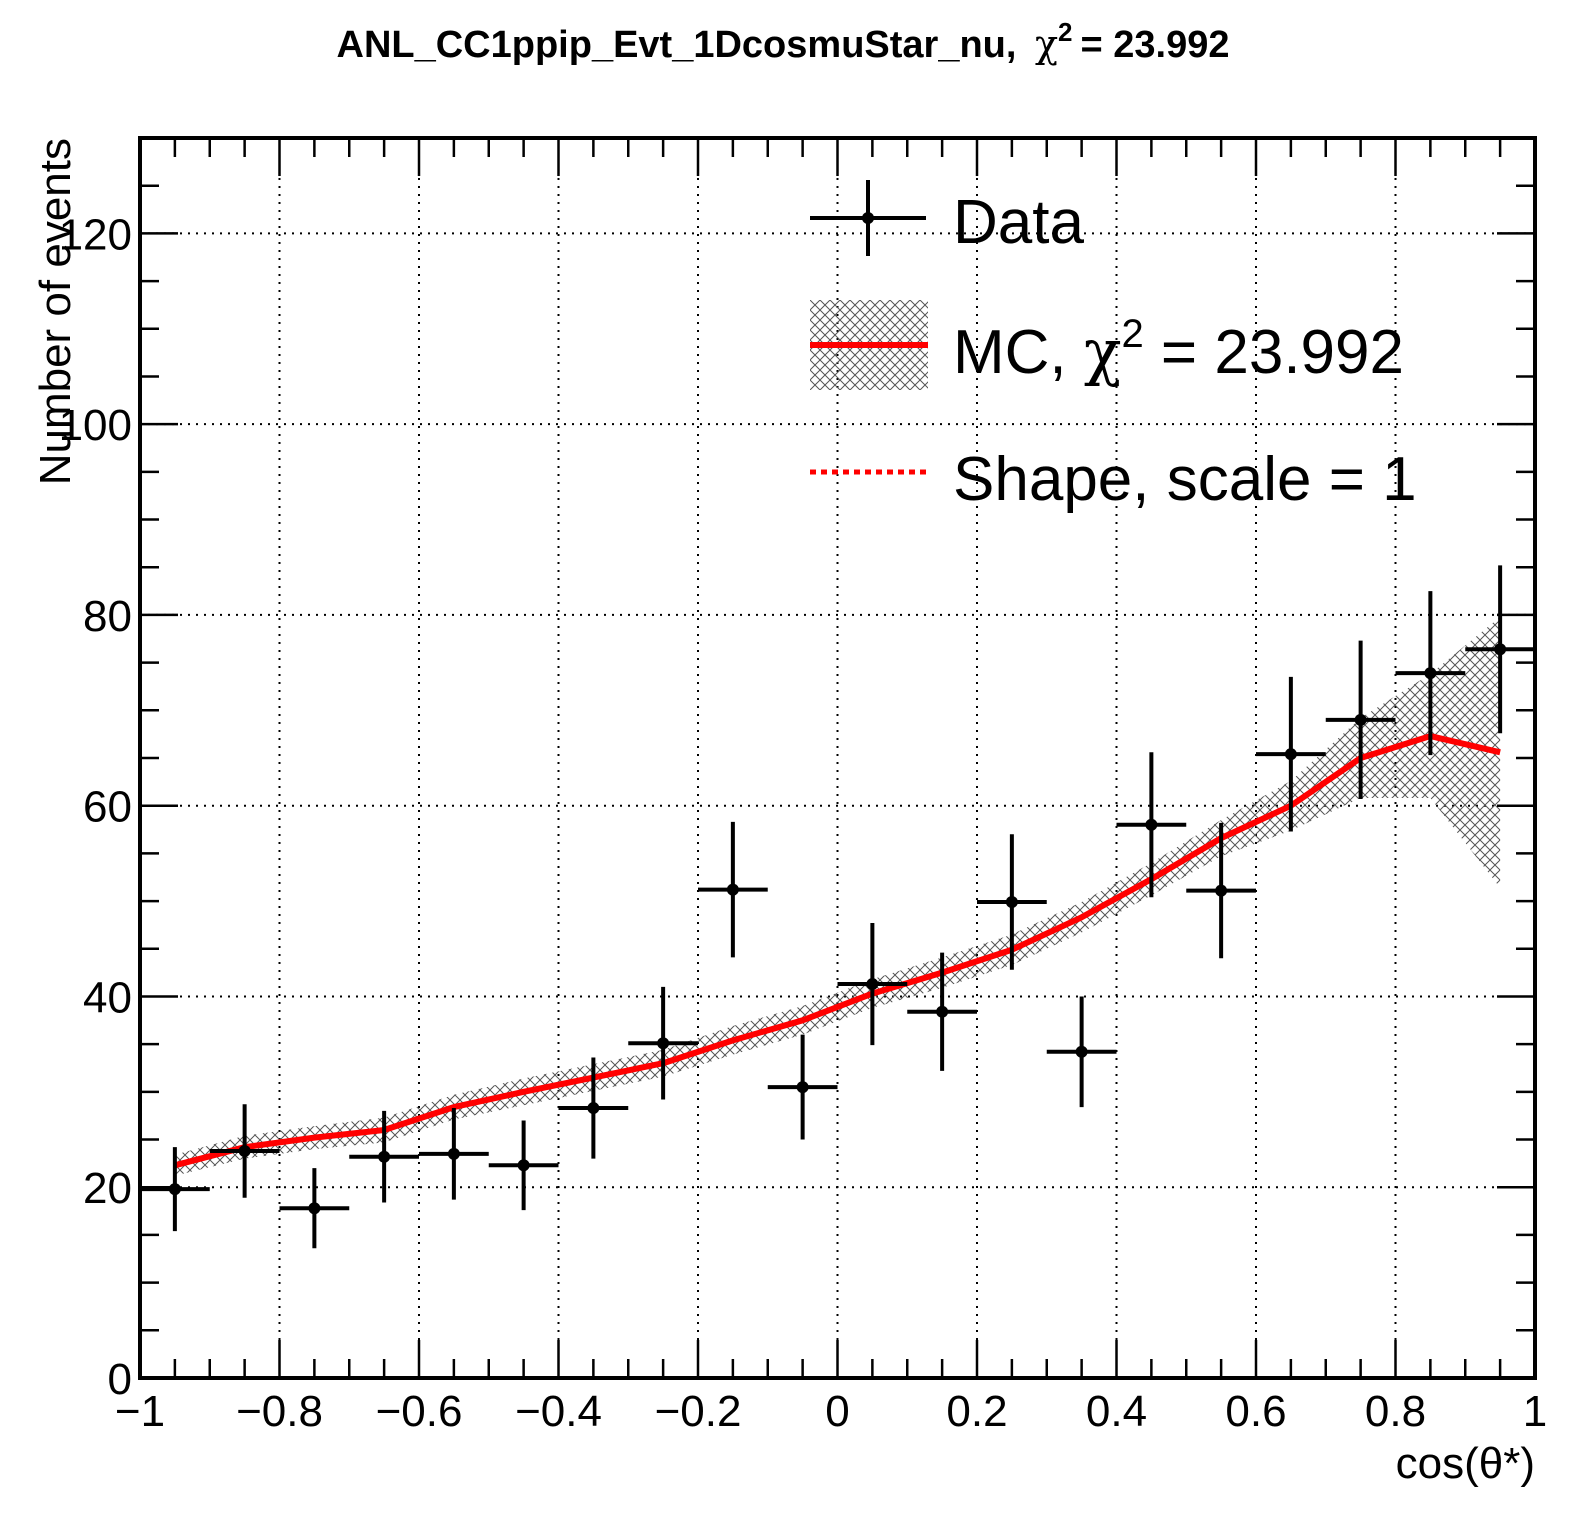 This screenshot has height=1539, width=1576. I want to click on y-tick-label: 100, so click(95, 425).